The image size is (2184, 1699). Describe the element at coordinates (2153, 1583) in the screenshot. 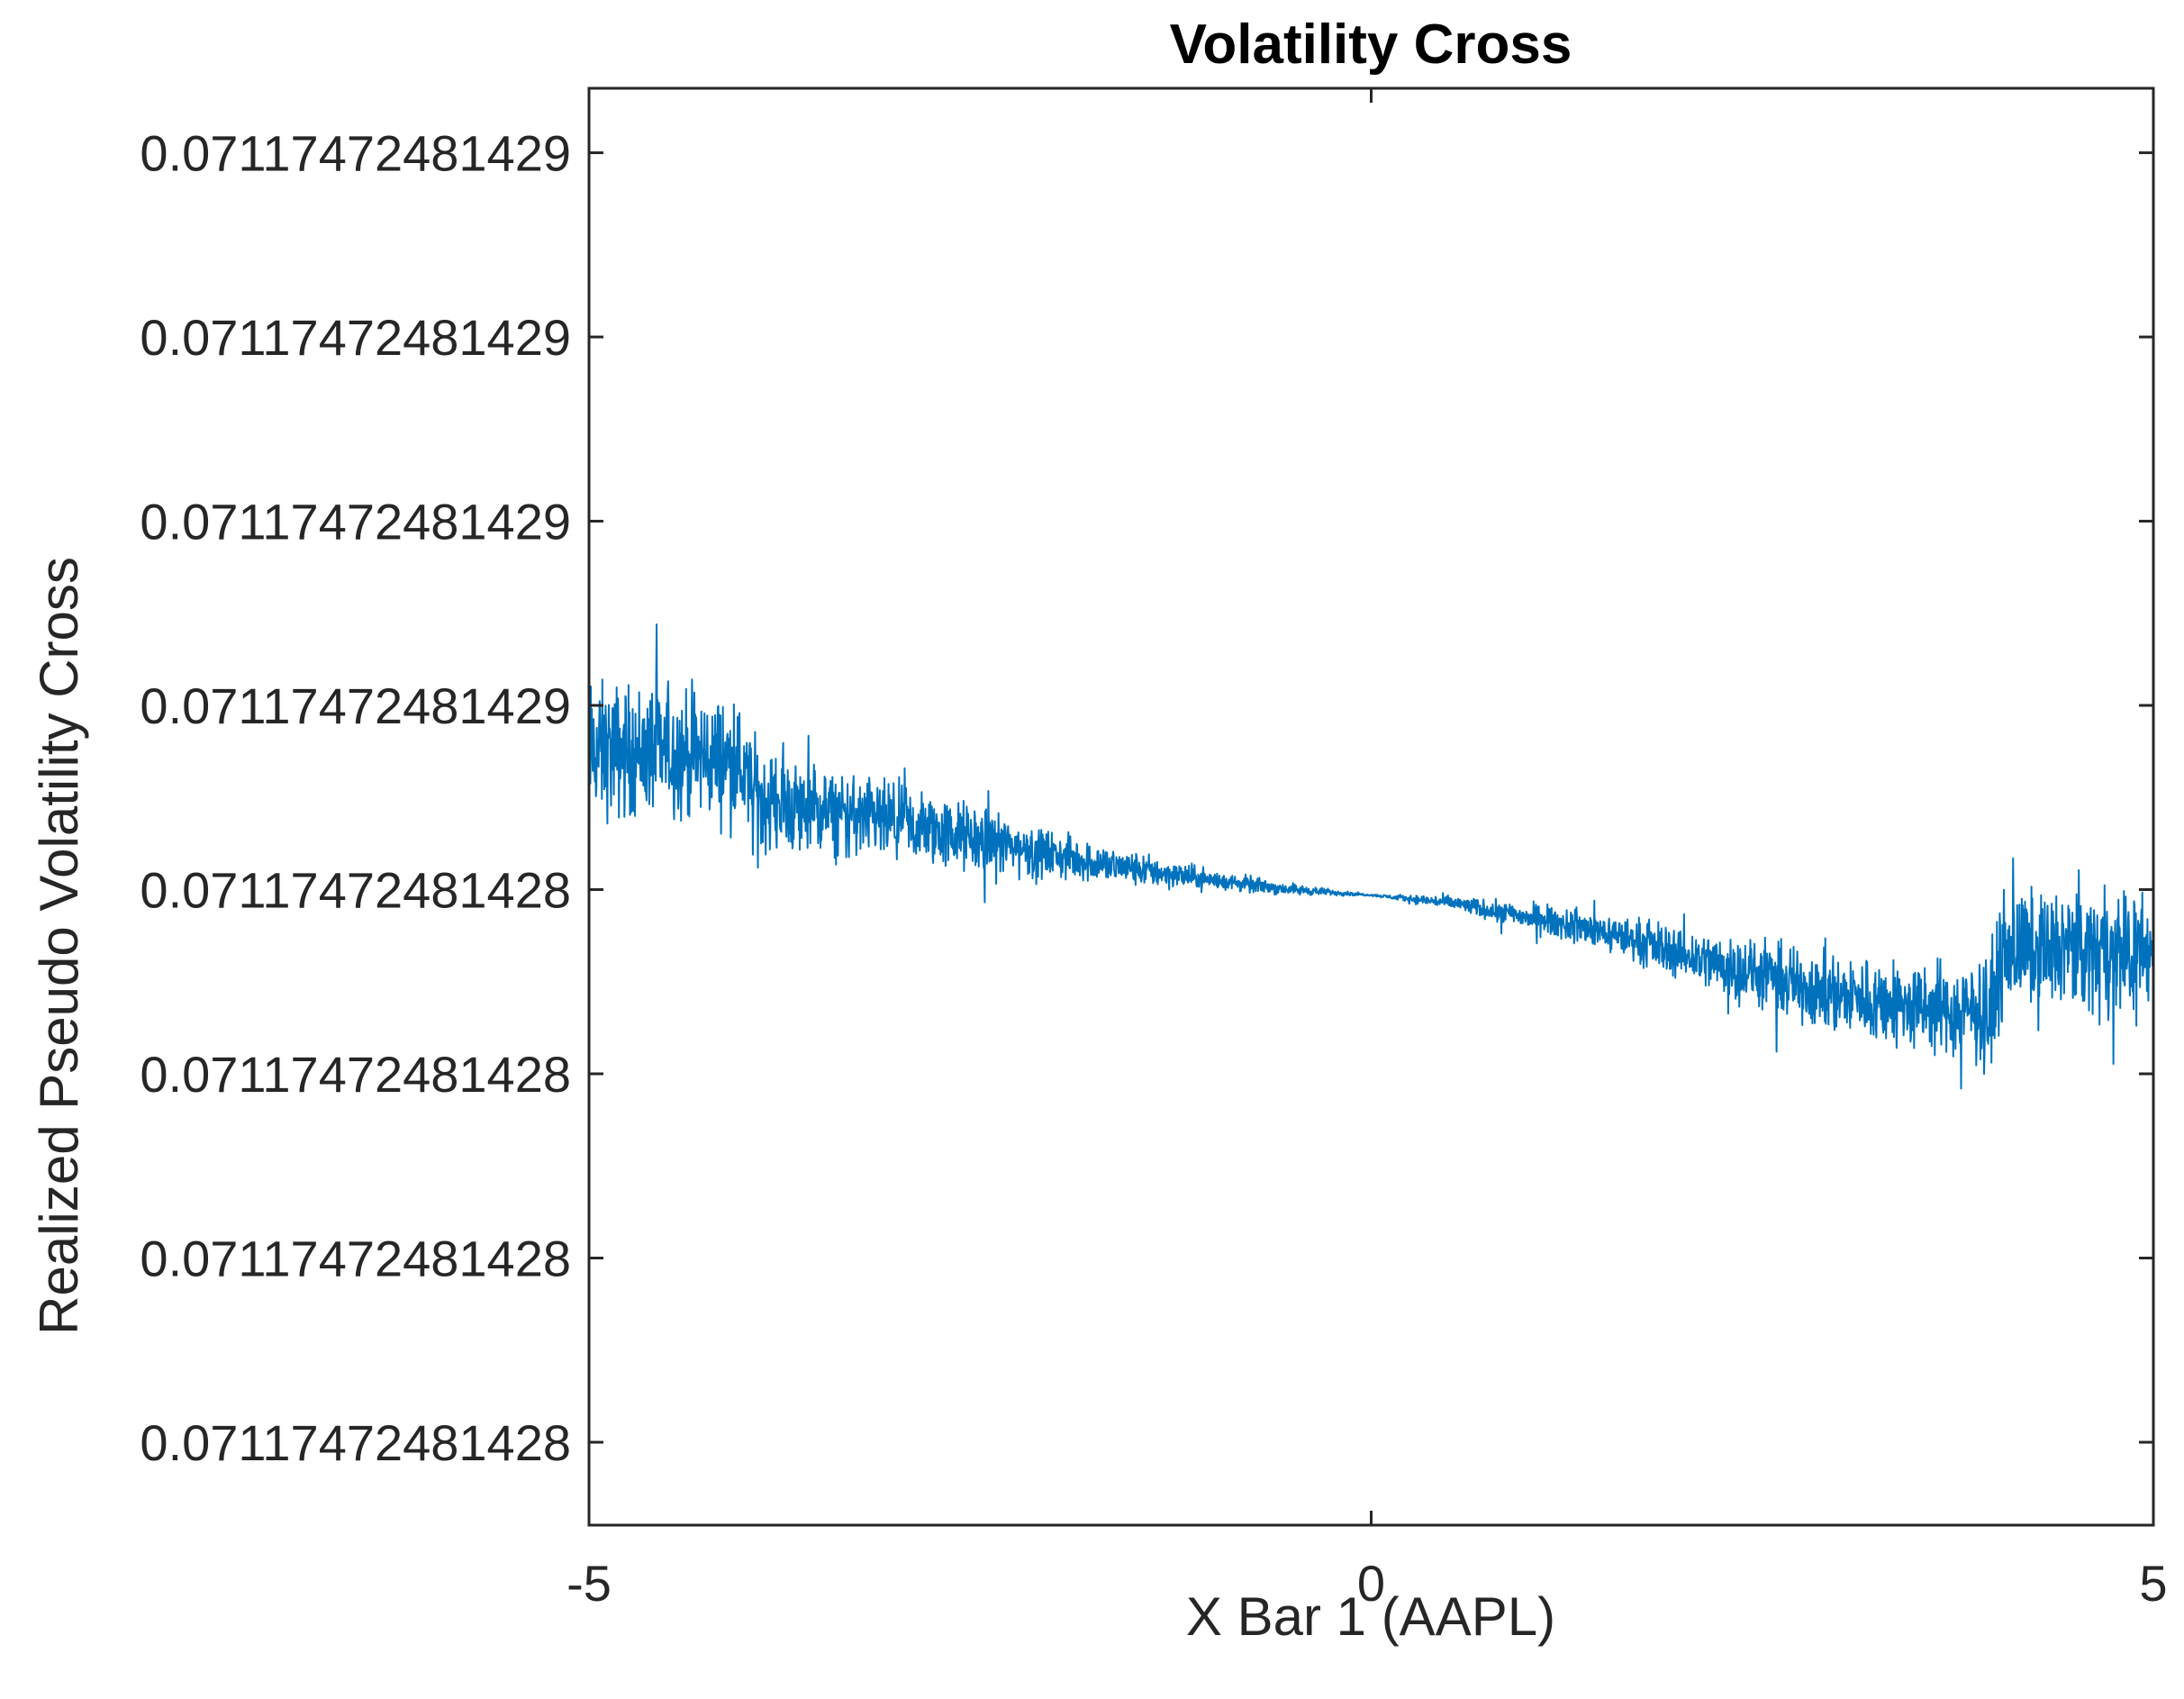

I see `x-tick-label: 5` at that location.